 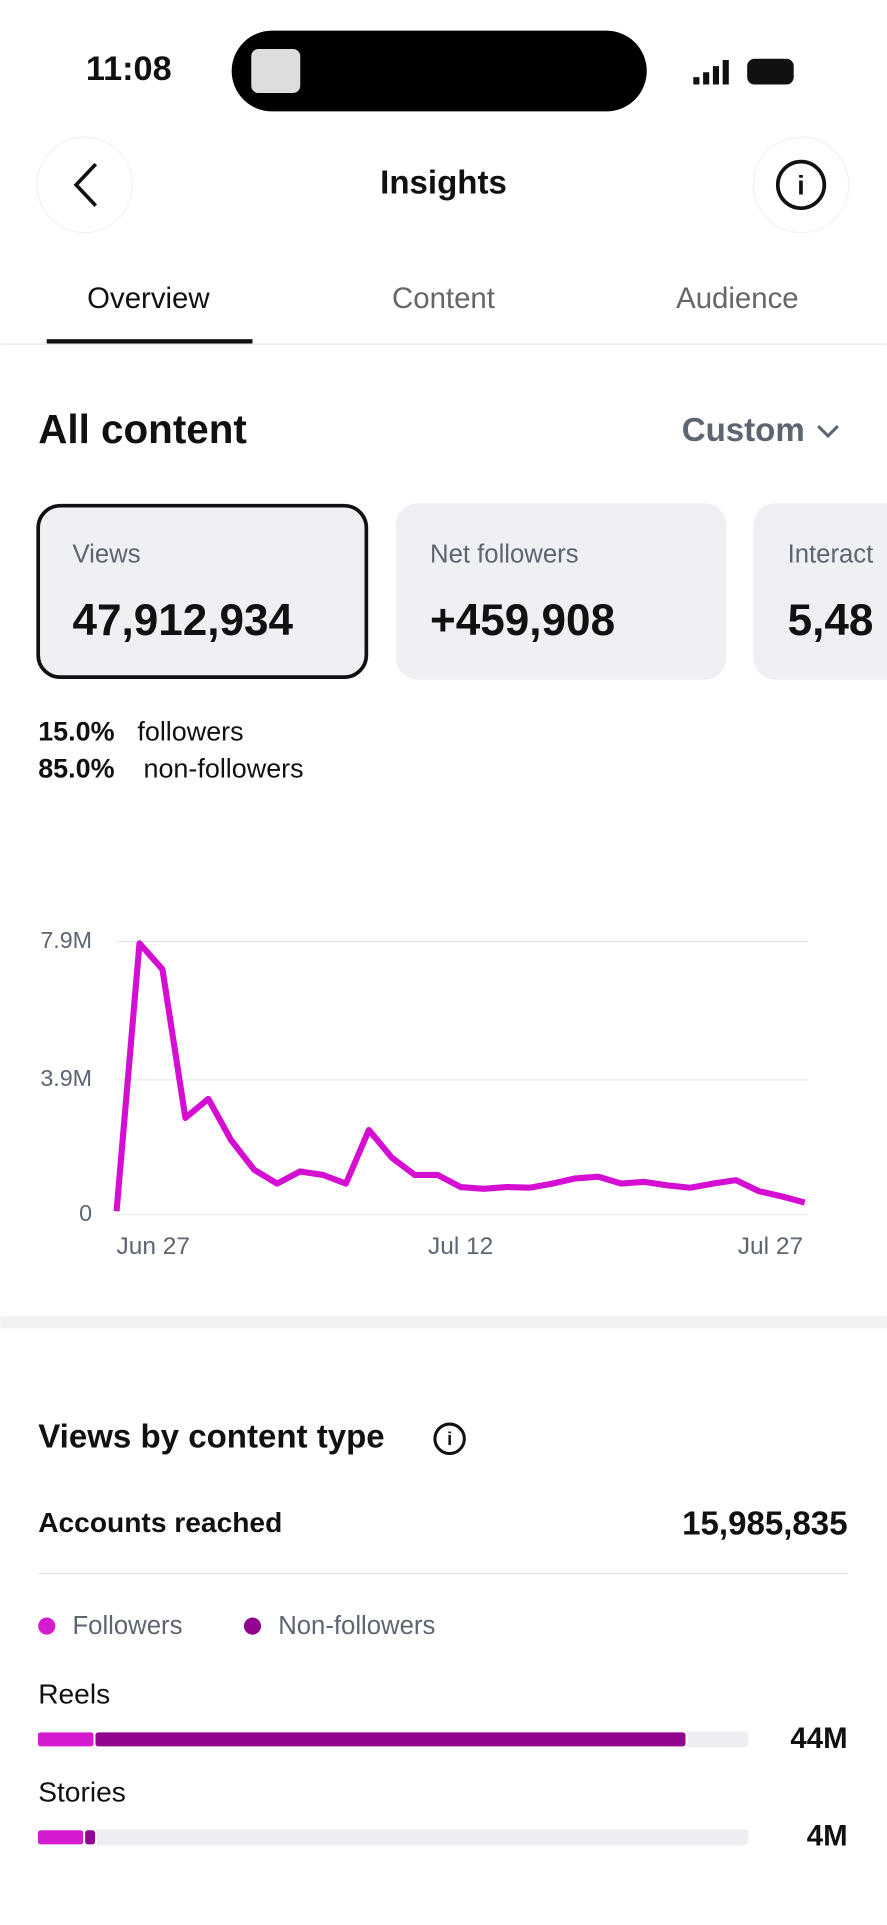 I want to click on status-time: 11:08, so click(x=129, y=69).